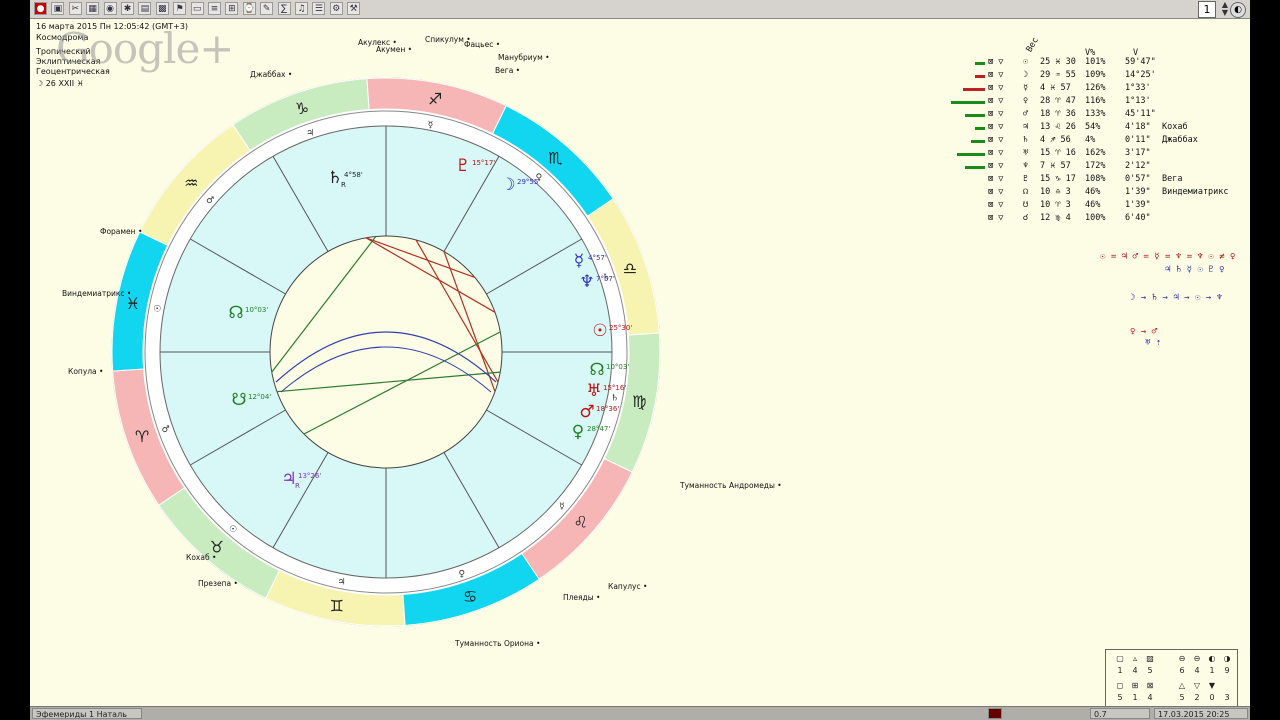  Describe the element at coordinates (1182, 685) in the screenshot. I see `aspect-type-icon: △` at that location.